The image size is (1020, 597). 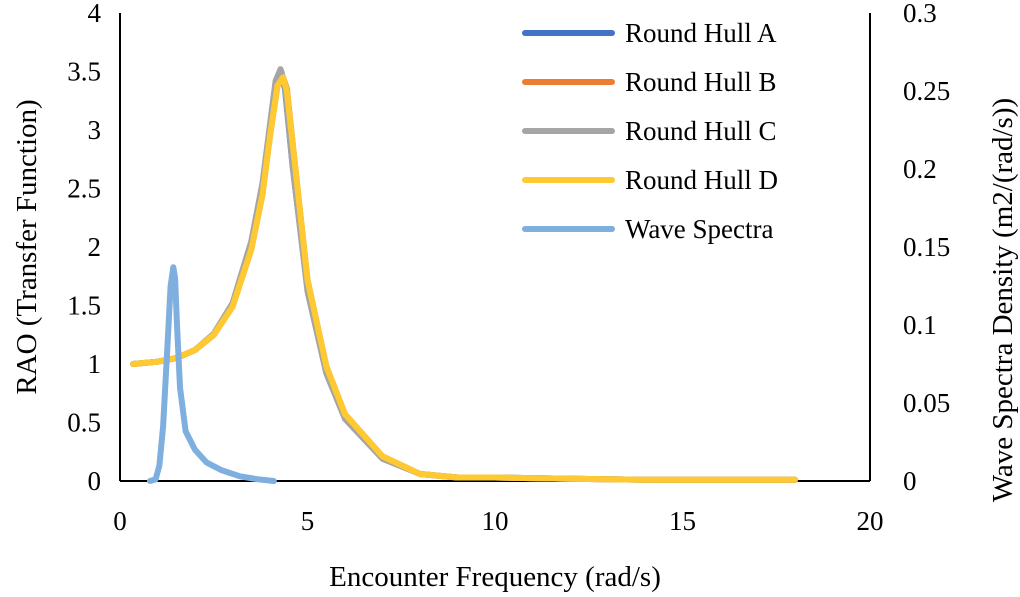 What do you see at coordinates (920, 325) in the screenshot?
I see `y2-tick-label: 0.1` at bounding box center [920, 325].